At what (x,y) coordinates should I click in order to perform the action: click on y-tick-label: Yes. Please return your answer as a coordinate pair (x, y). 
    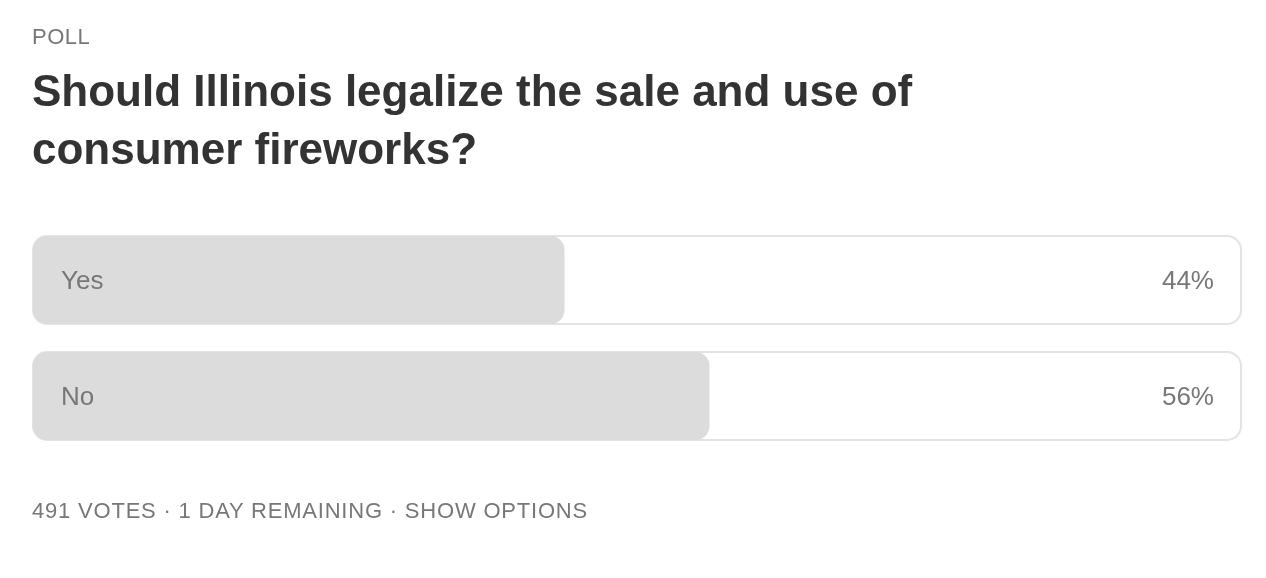
    Looking at the image, I should click on (82, 280).